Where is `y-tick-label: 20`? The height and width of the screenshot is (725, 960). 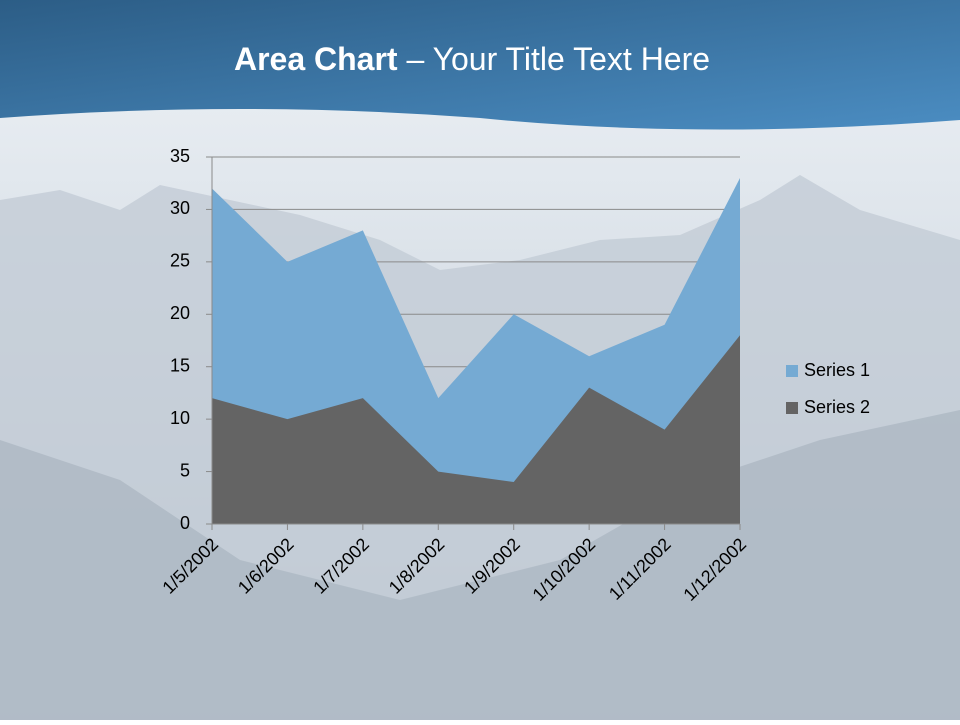 y-tick-label: 20 is located at coordinates (180, 313).